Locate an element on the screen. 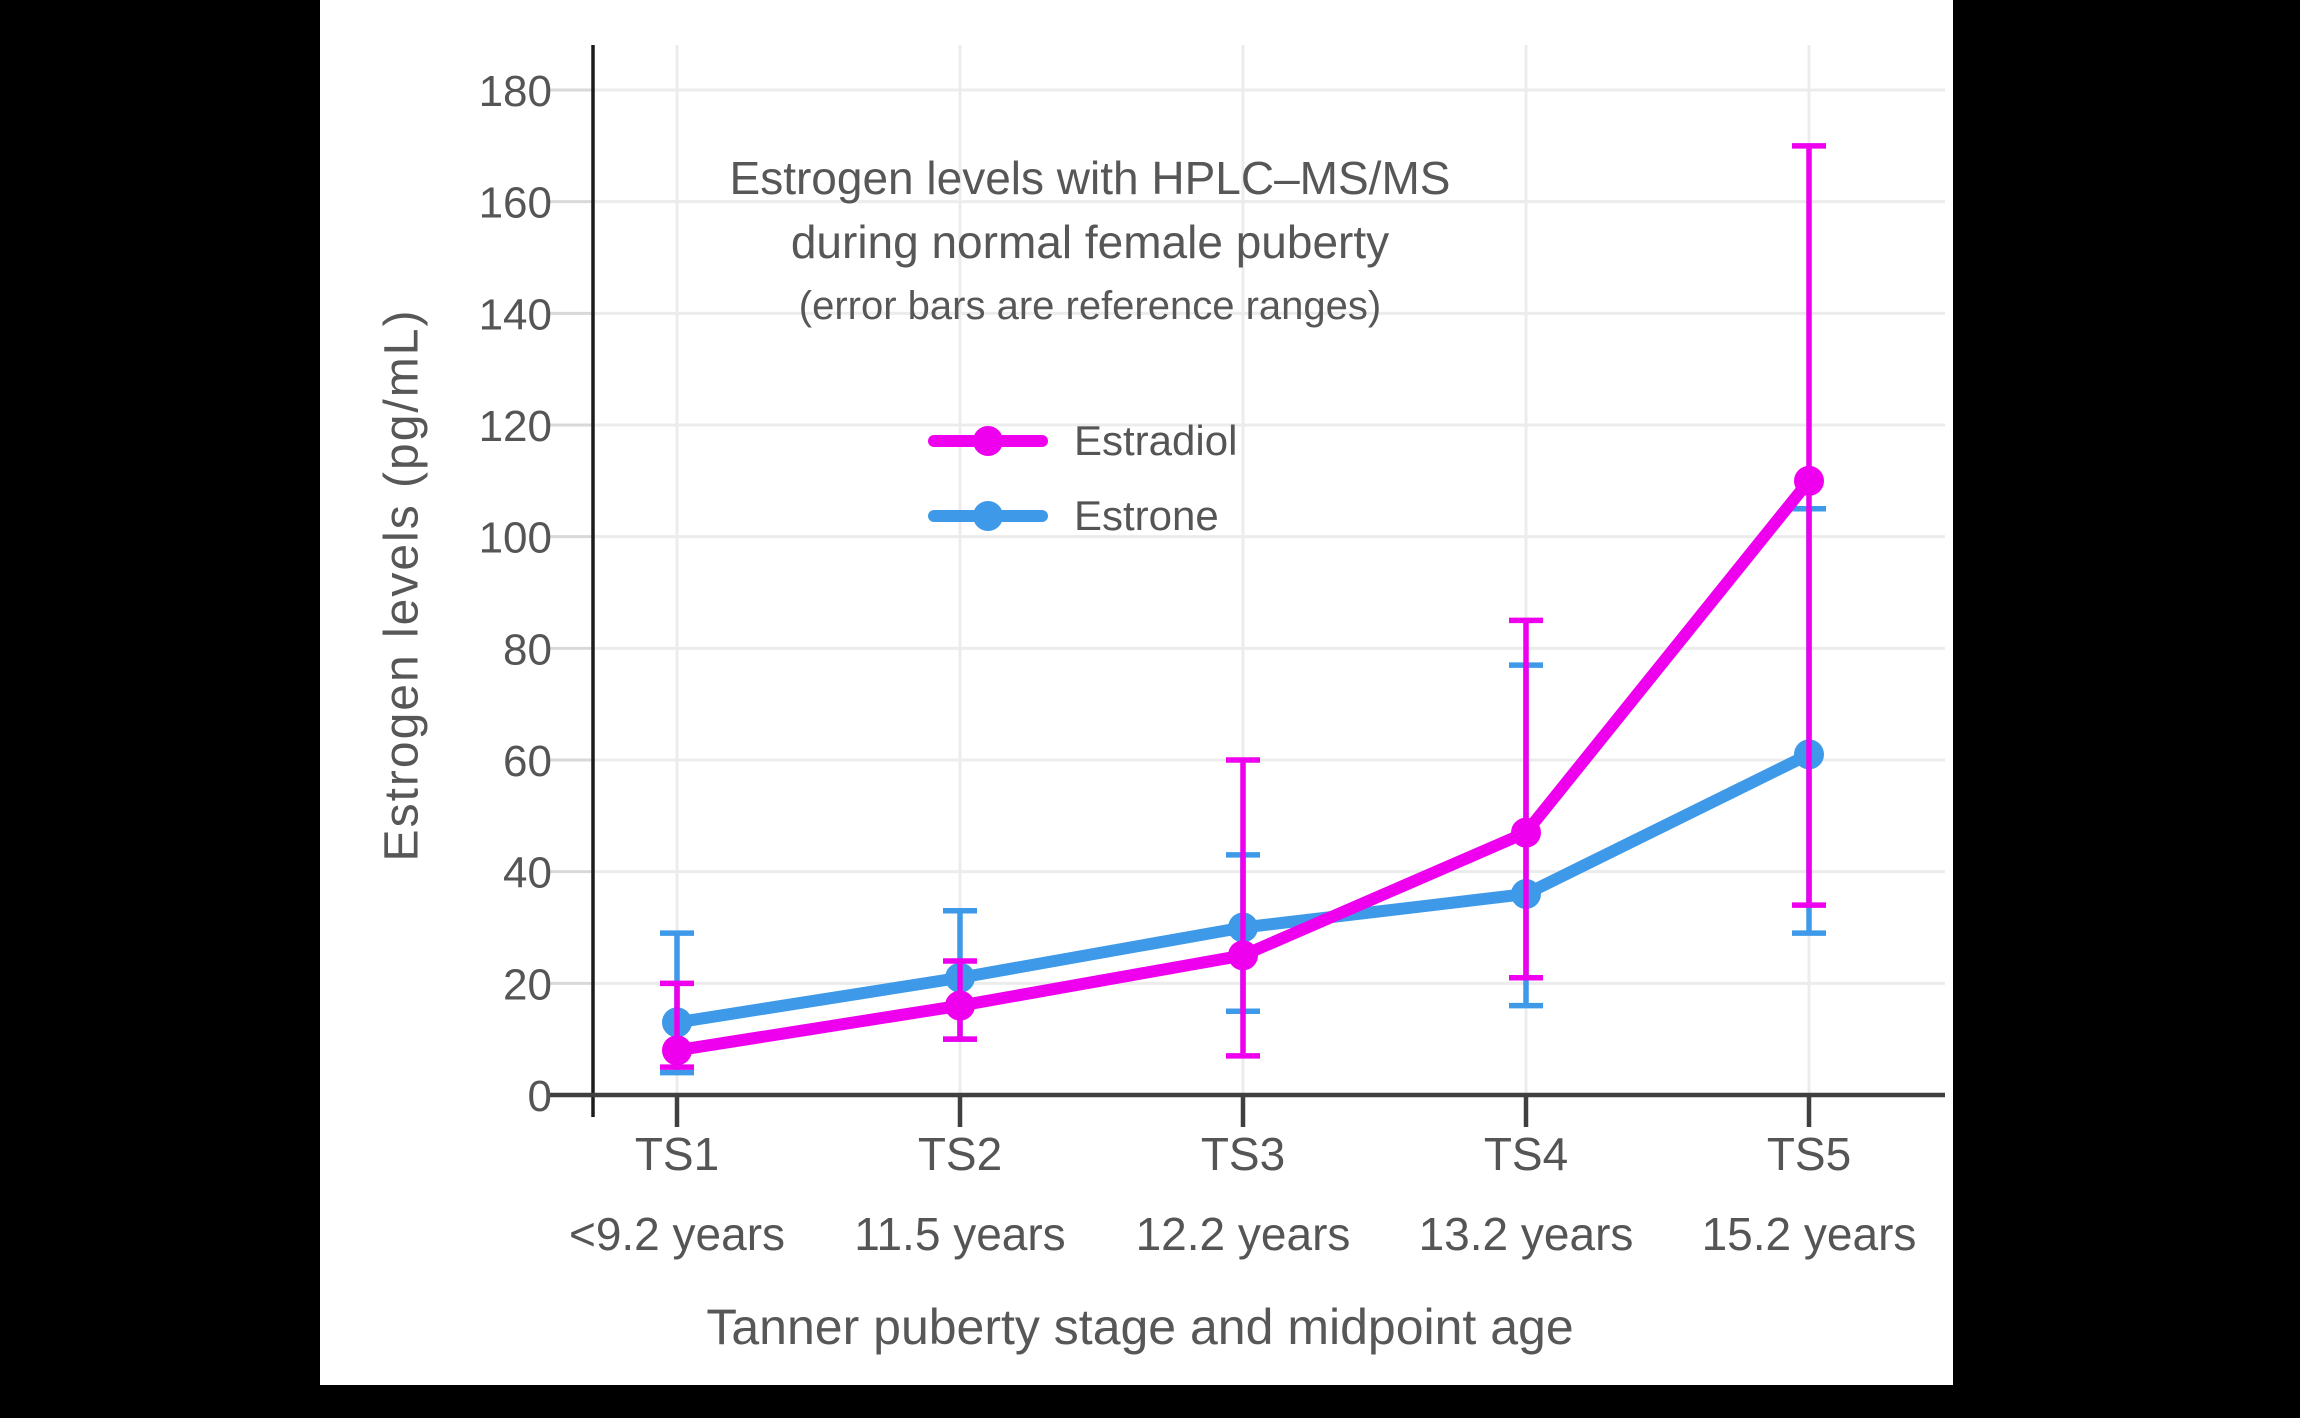  legend: Estradiol Estrone is located at coordinates (1083, 492).